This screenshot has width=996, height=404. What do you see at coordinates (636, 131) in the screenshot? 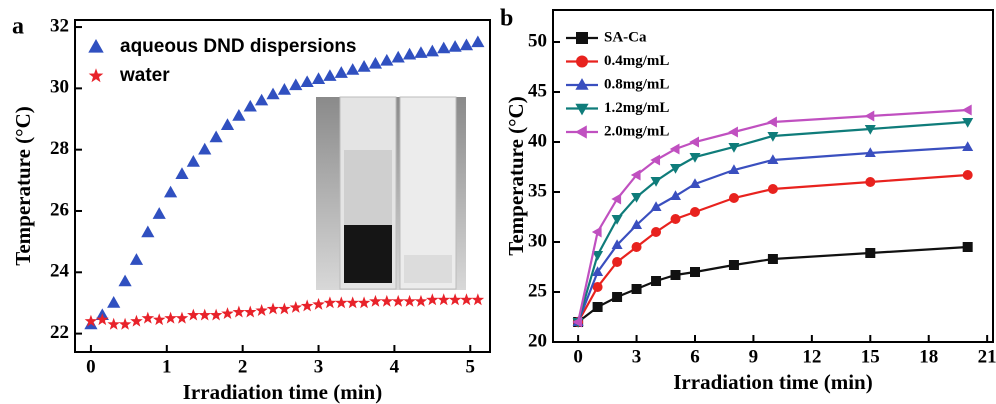
I see `legend-label: 2.0mg/mL` at bounding box center [636, 131].